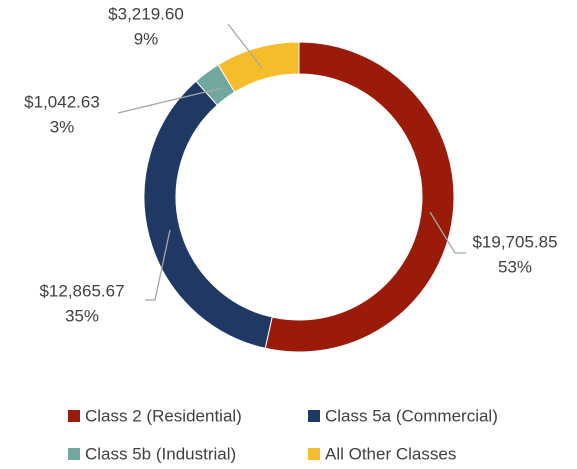 Image resolution: width=577 pixels, height=469 pixels. Describe the element at coordinates (146, 38) in the screenshot. I see `percent-label: 9%` at that location.